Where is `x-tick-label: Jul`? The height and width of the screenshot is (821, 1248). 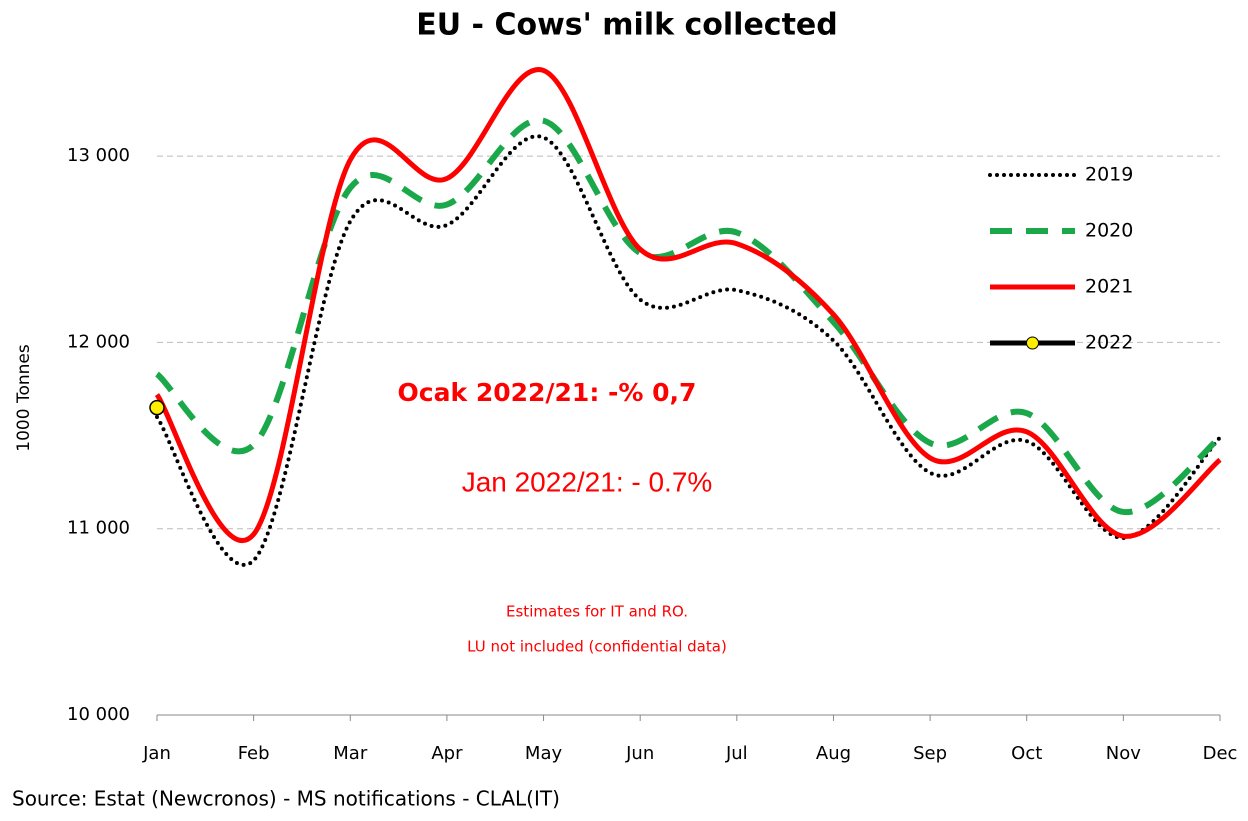 x-tick-label: Jul is located at coordinates (736, 753).